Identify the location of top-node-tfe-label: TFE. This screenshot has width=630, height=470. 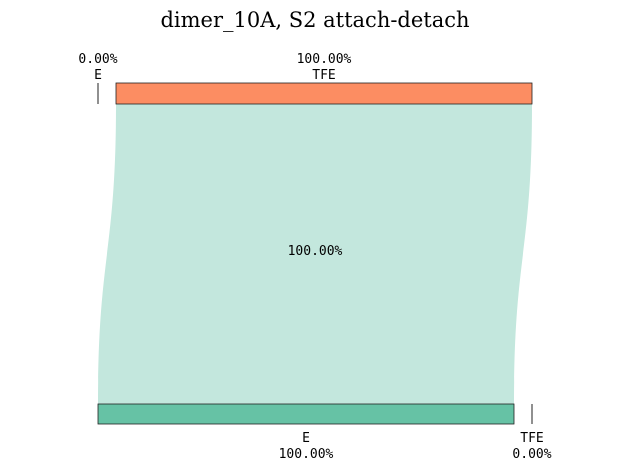
(323, 75).